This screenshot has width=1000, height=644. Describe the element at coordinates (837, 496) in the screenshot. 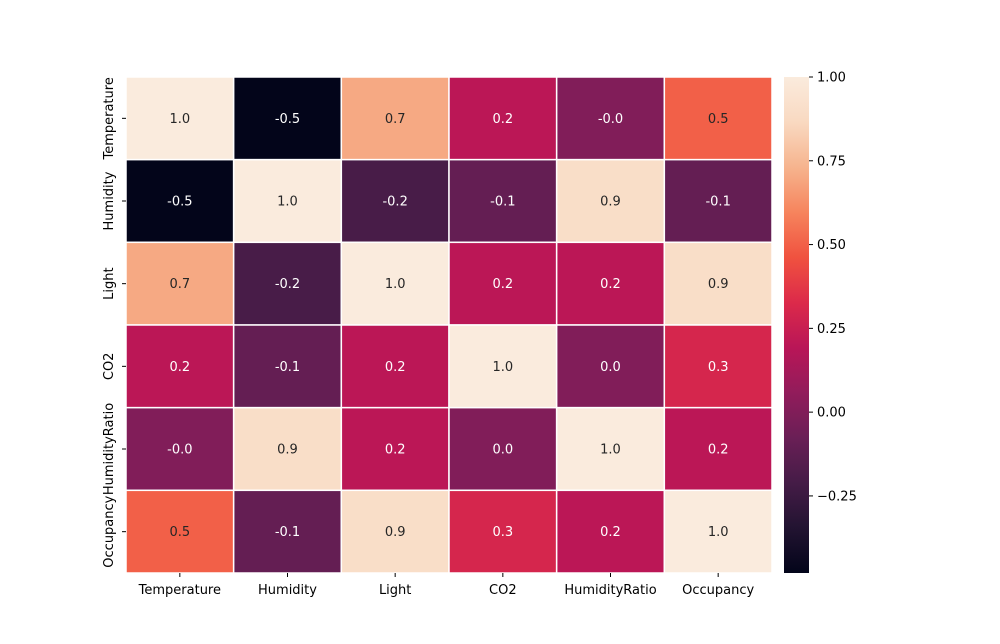

I see `colorbar-tick-label: −0.25` at that location.